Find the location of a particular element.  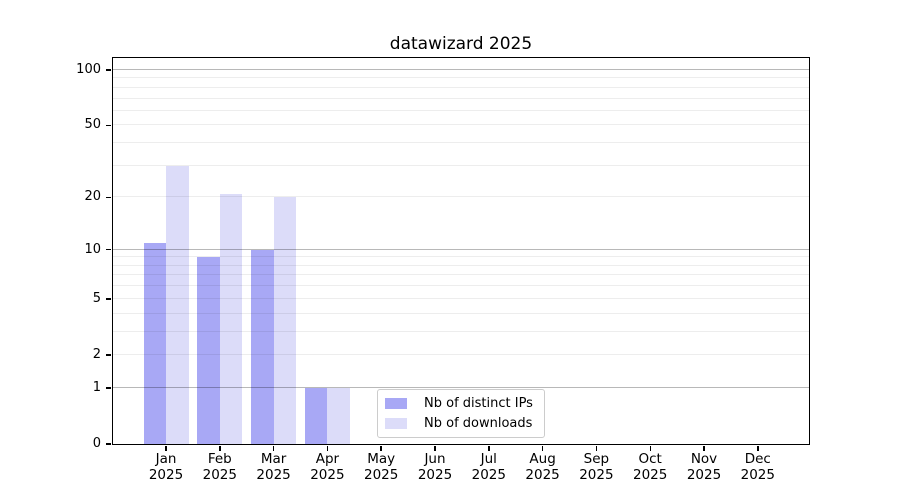

x-tick-label: Oct 2025 is located at coordinates (650, 467).